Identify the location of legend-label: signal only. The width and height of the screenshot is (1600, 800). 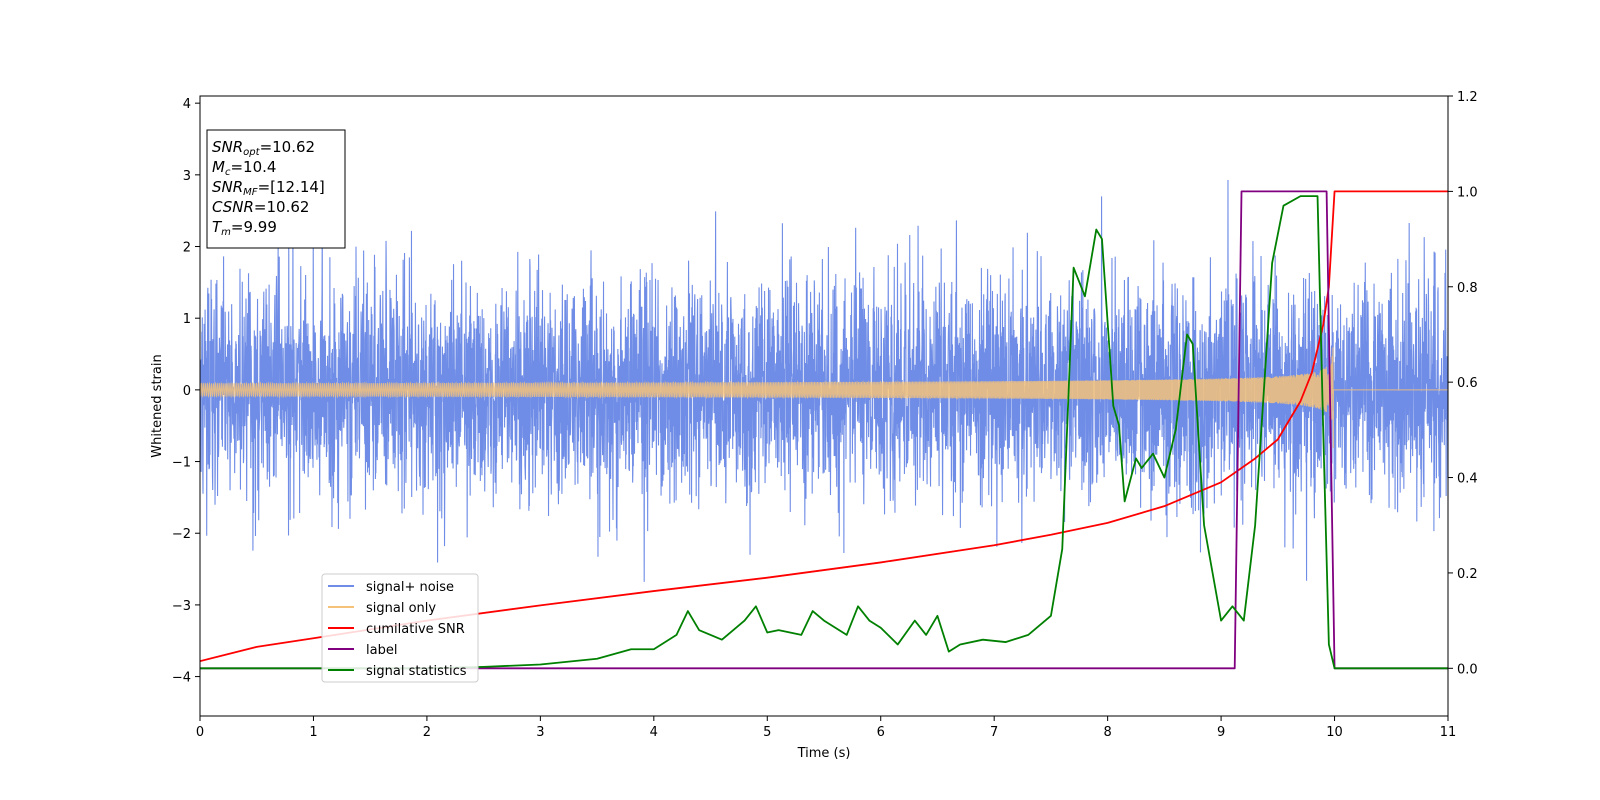
(401, 608).